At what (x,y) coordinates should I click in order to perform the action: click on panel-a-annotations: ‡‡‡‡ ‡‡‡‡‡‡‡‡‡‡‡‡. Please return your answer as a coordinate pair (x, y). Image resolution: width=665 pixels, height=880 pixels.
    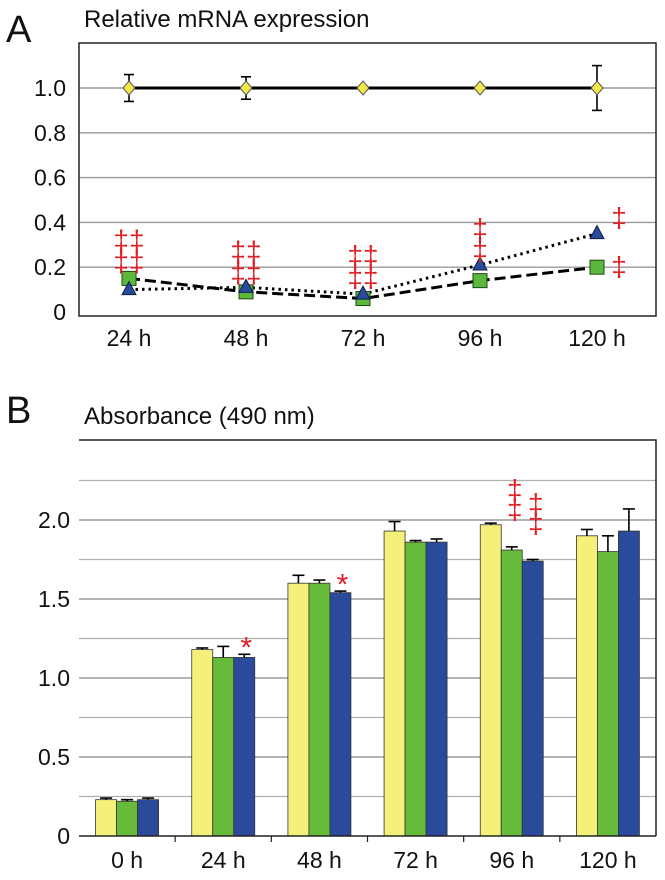
    Looking at the image, I should click on (369, 247).